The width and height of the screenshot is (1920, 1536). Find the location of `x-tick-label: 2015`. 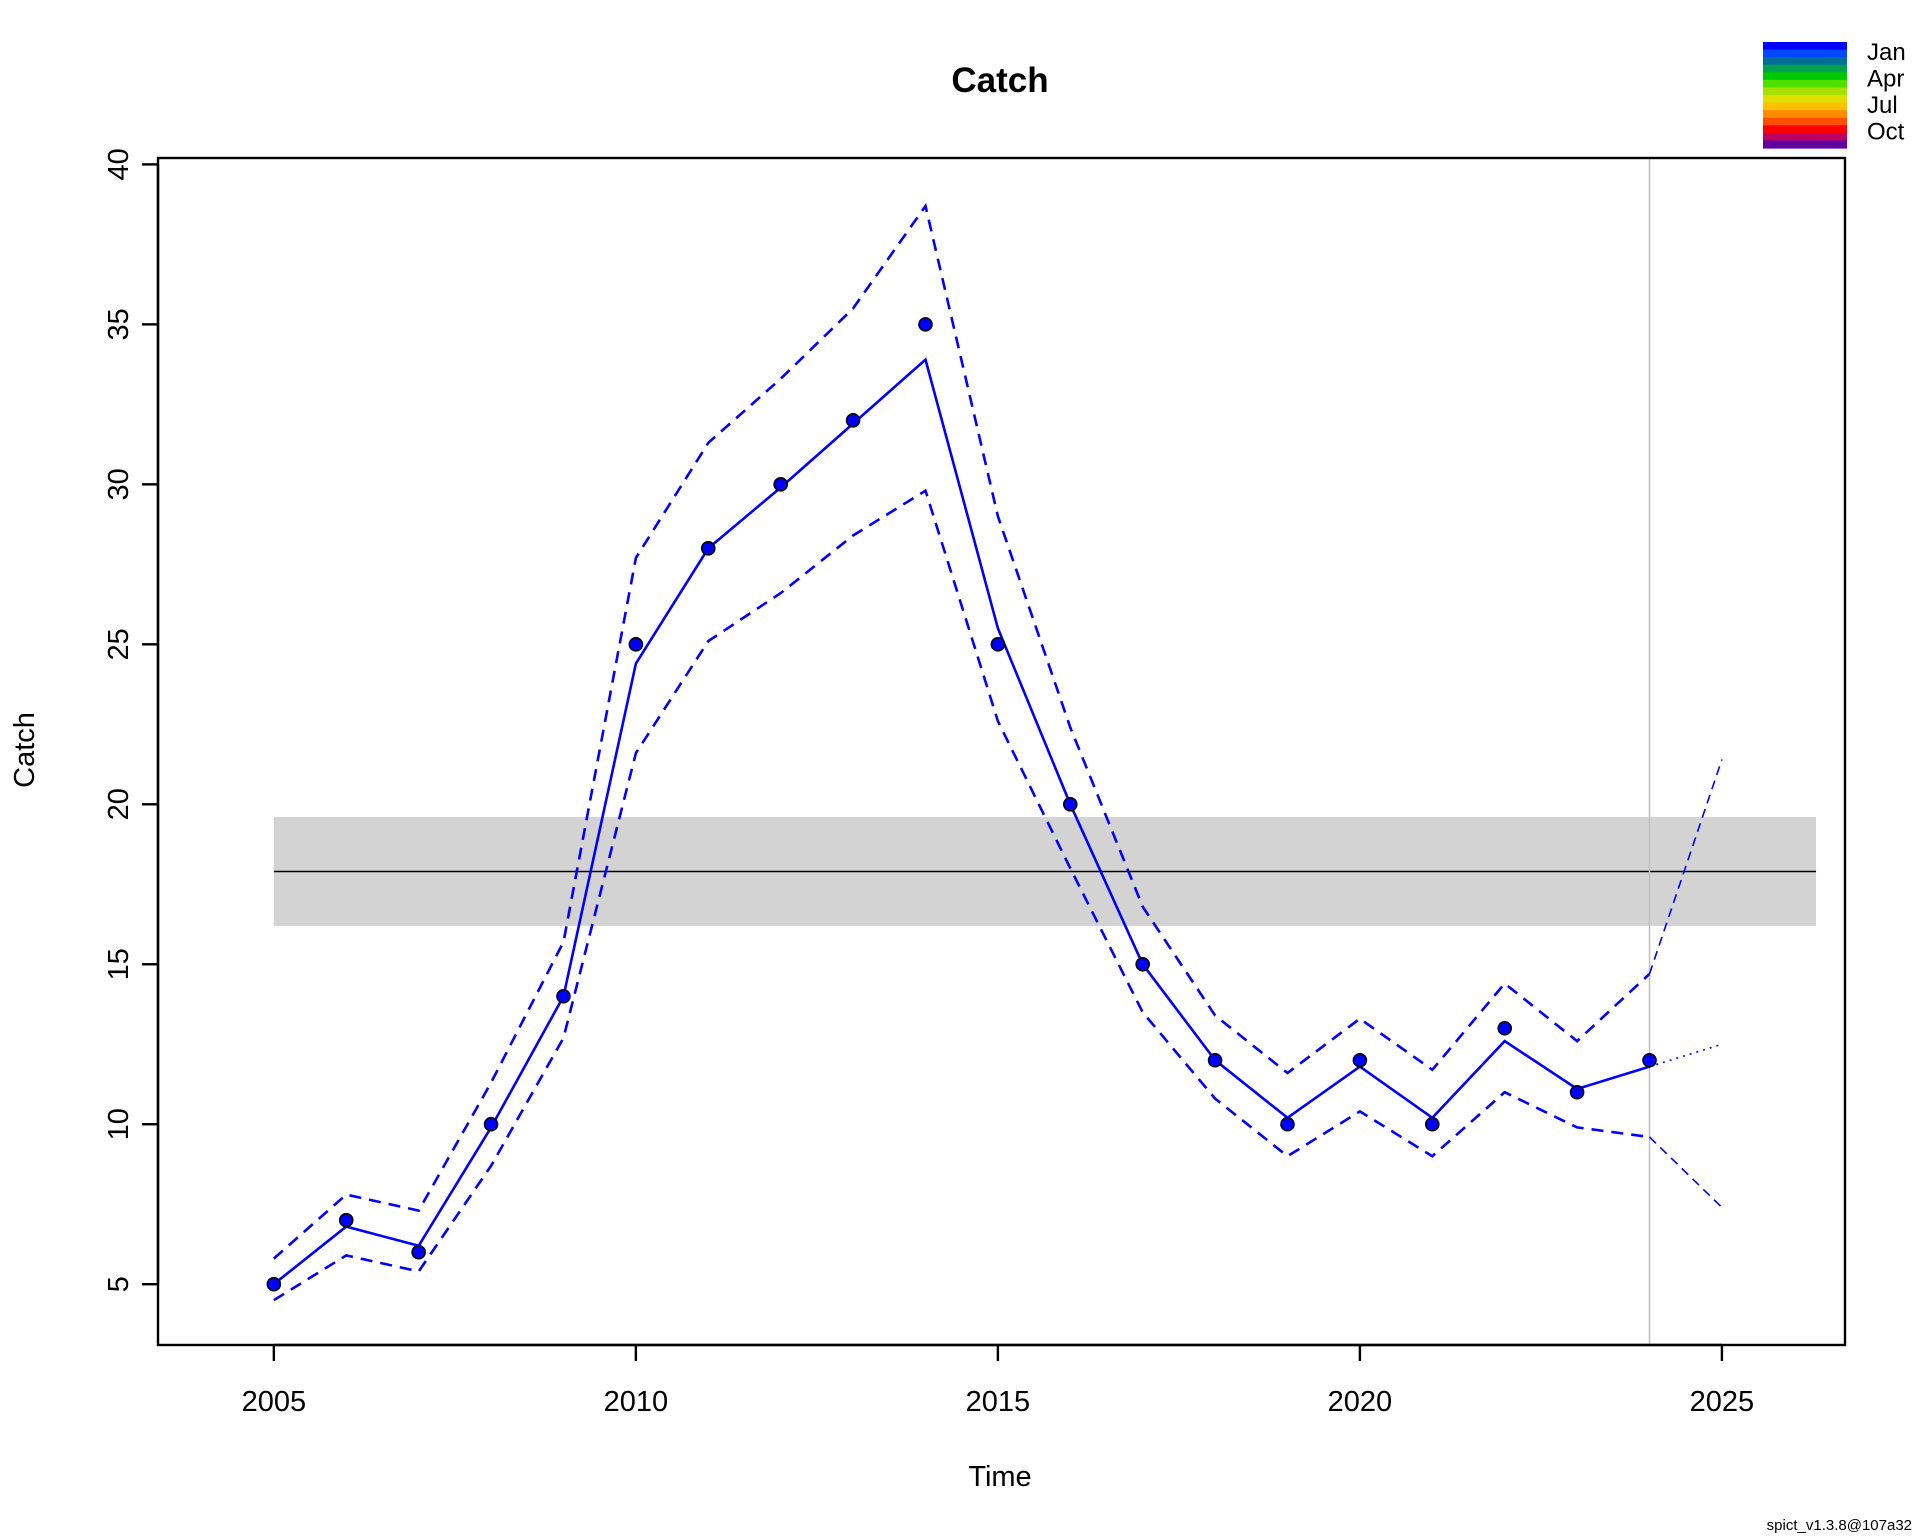

x-tick-label: 2015 is located at coordinates (998, 1402).